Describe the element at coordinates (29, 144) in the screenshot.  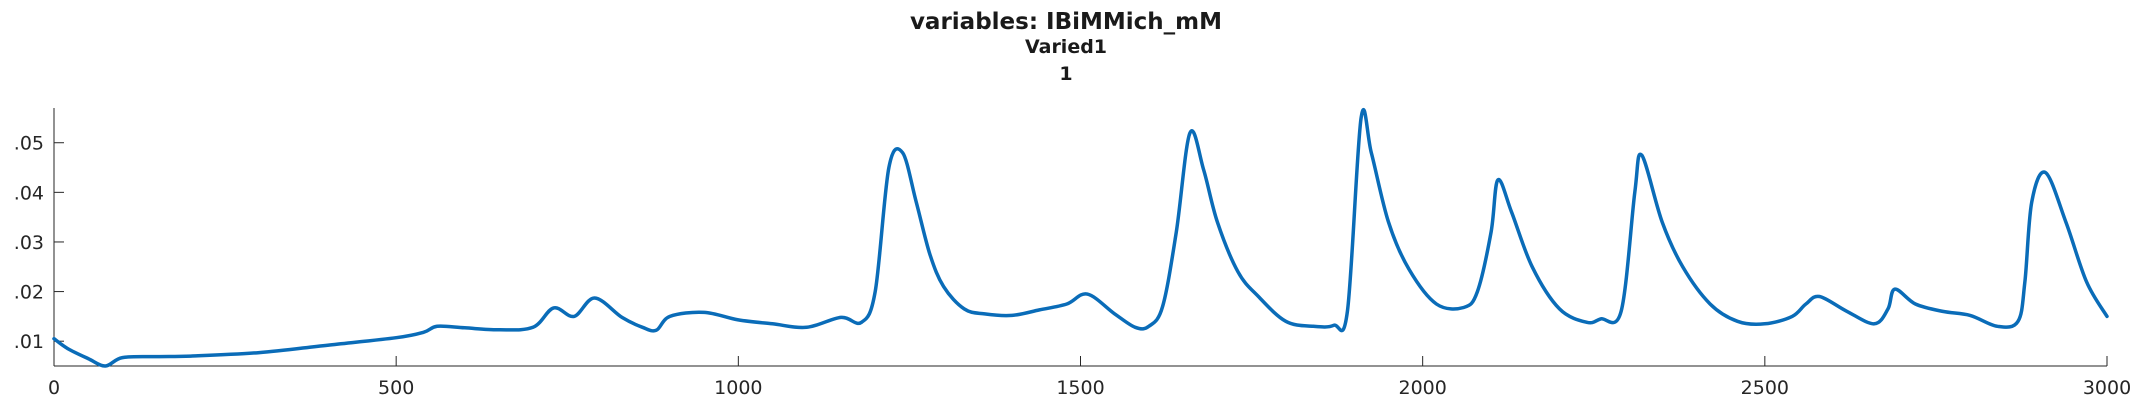
I see `y-tick-label: .05` at that location.